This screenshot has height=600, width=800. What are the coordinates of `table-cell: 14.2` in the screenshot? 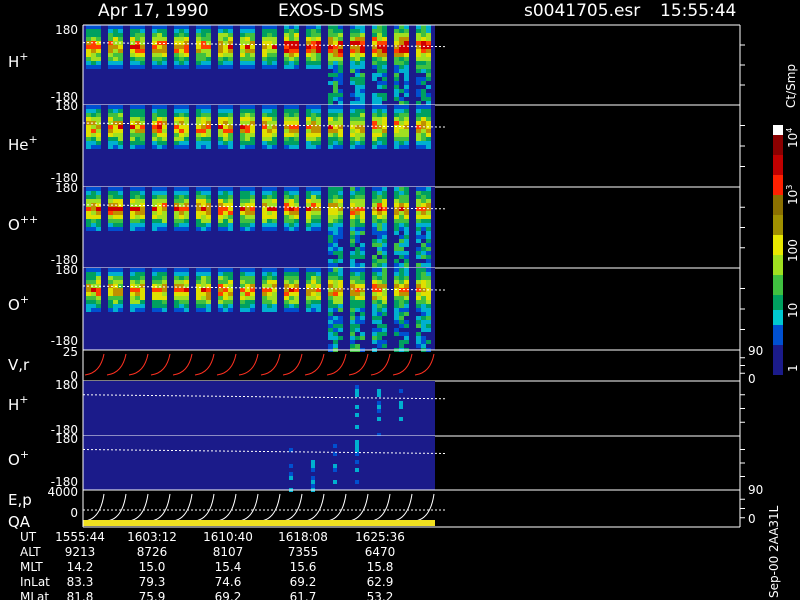 It's located at (80, 567).